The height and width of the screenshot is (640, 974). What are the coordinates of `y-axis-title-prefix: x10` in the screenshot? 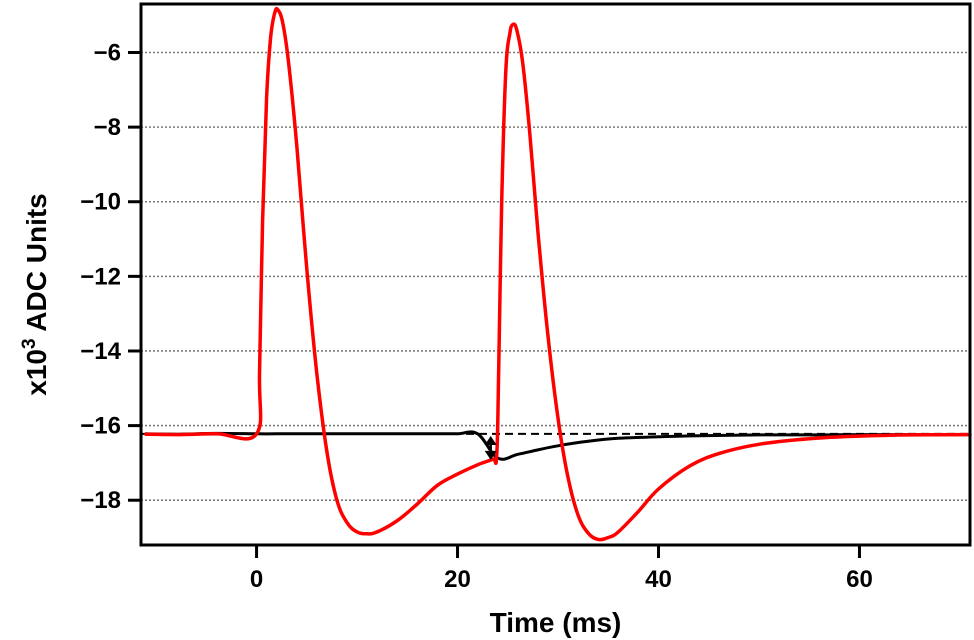 It's located at (36, 372).